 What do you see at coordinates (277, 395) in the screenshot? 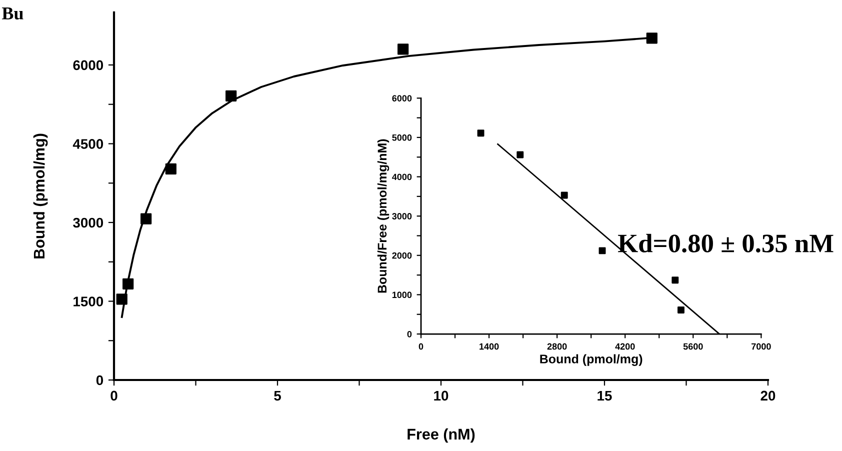
I see `x-tick-label: 5` at bounding box center [277, 395].